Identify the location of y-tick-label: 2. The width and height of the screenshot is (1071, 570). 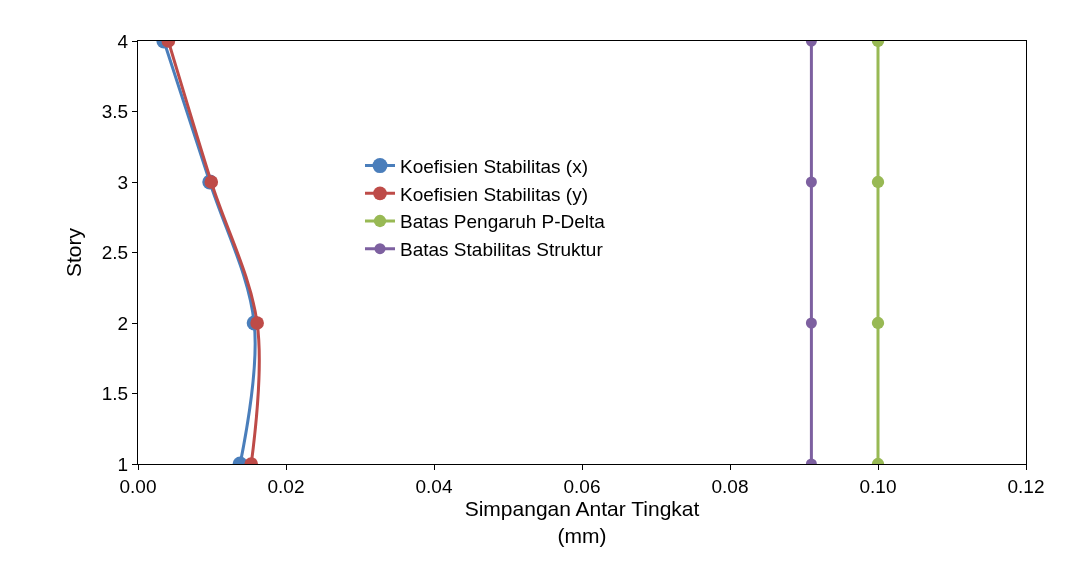
(123, 323).